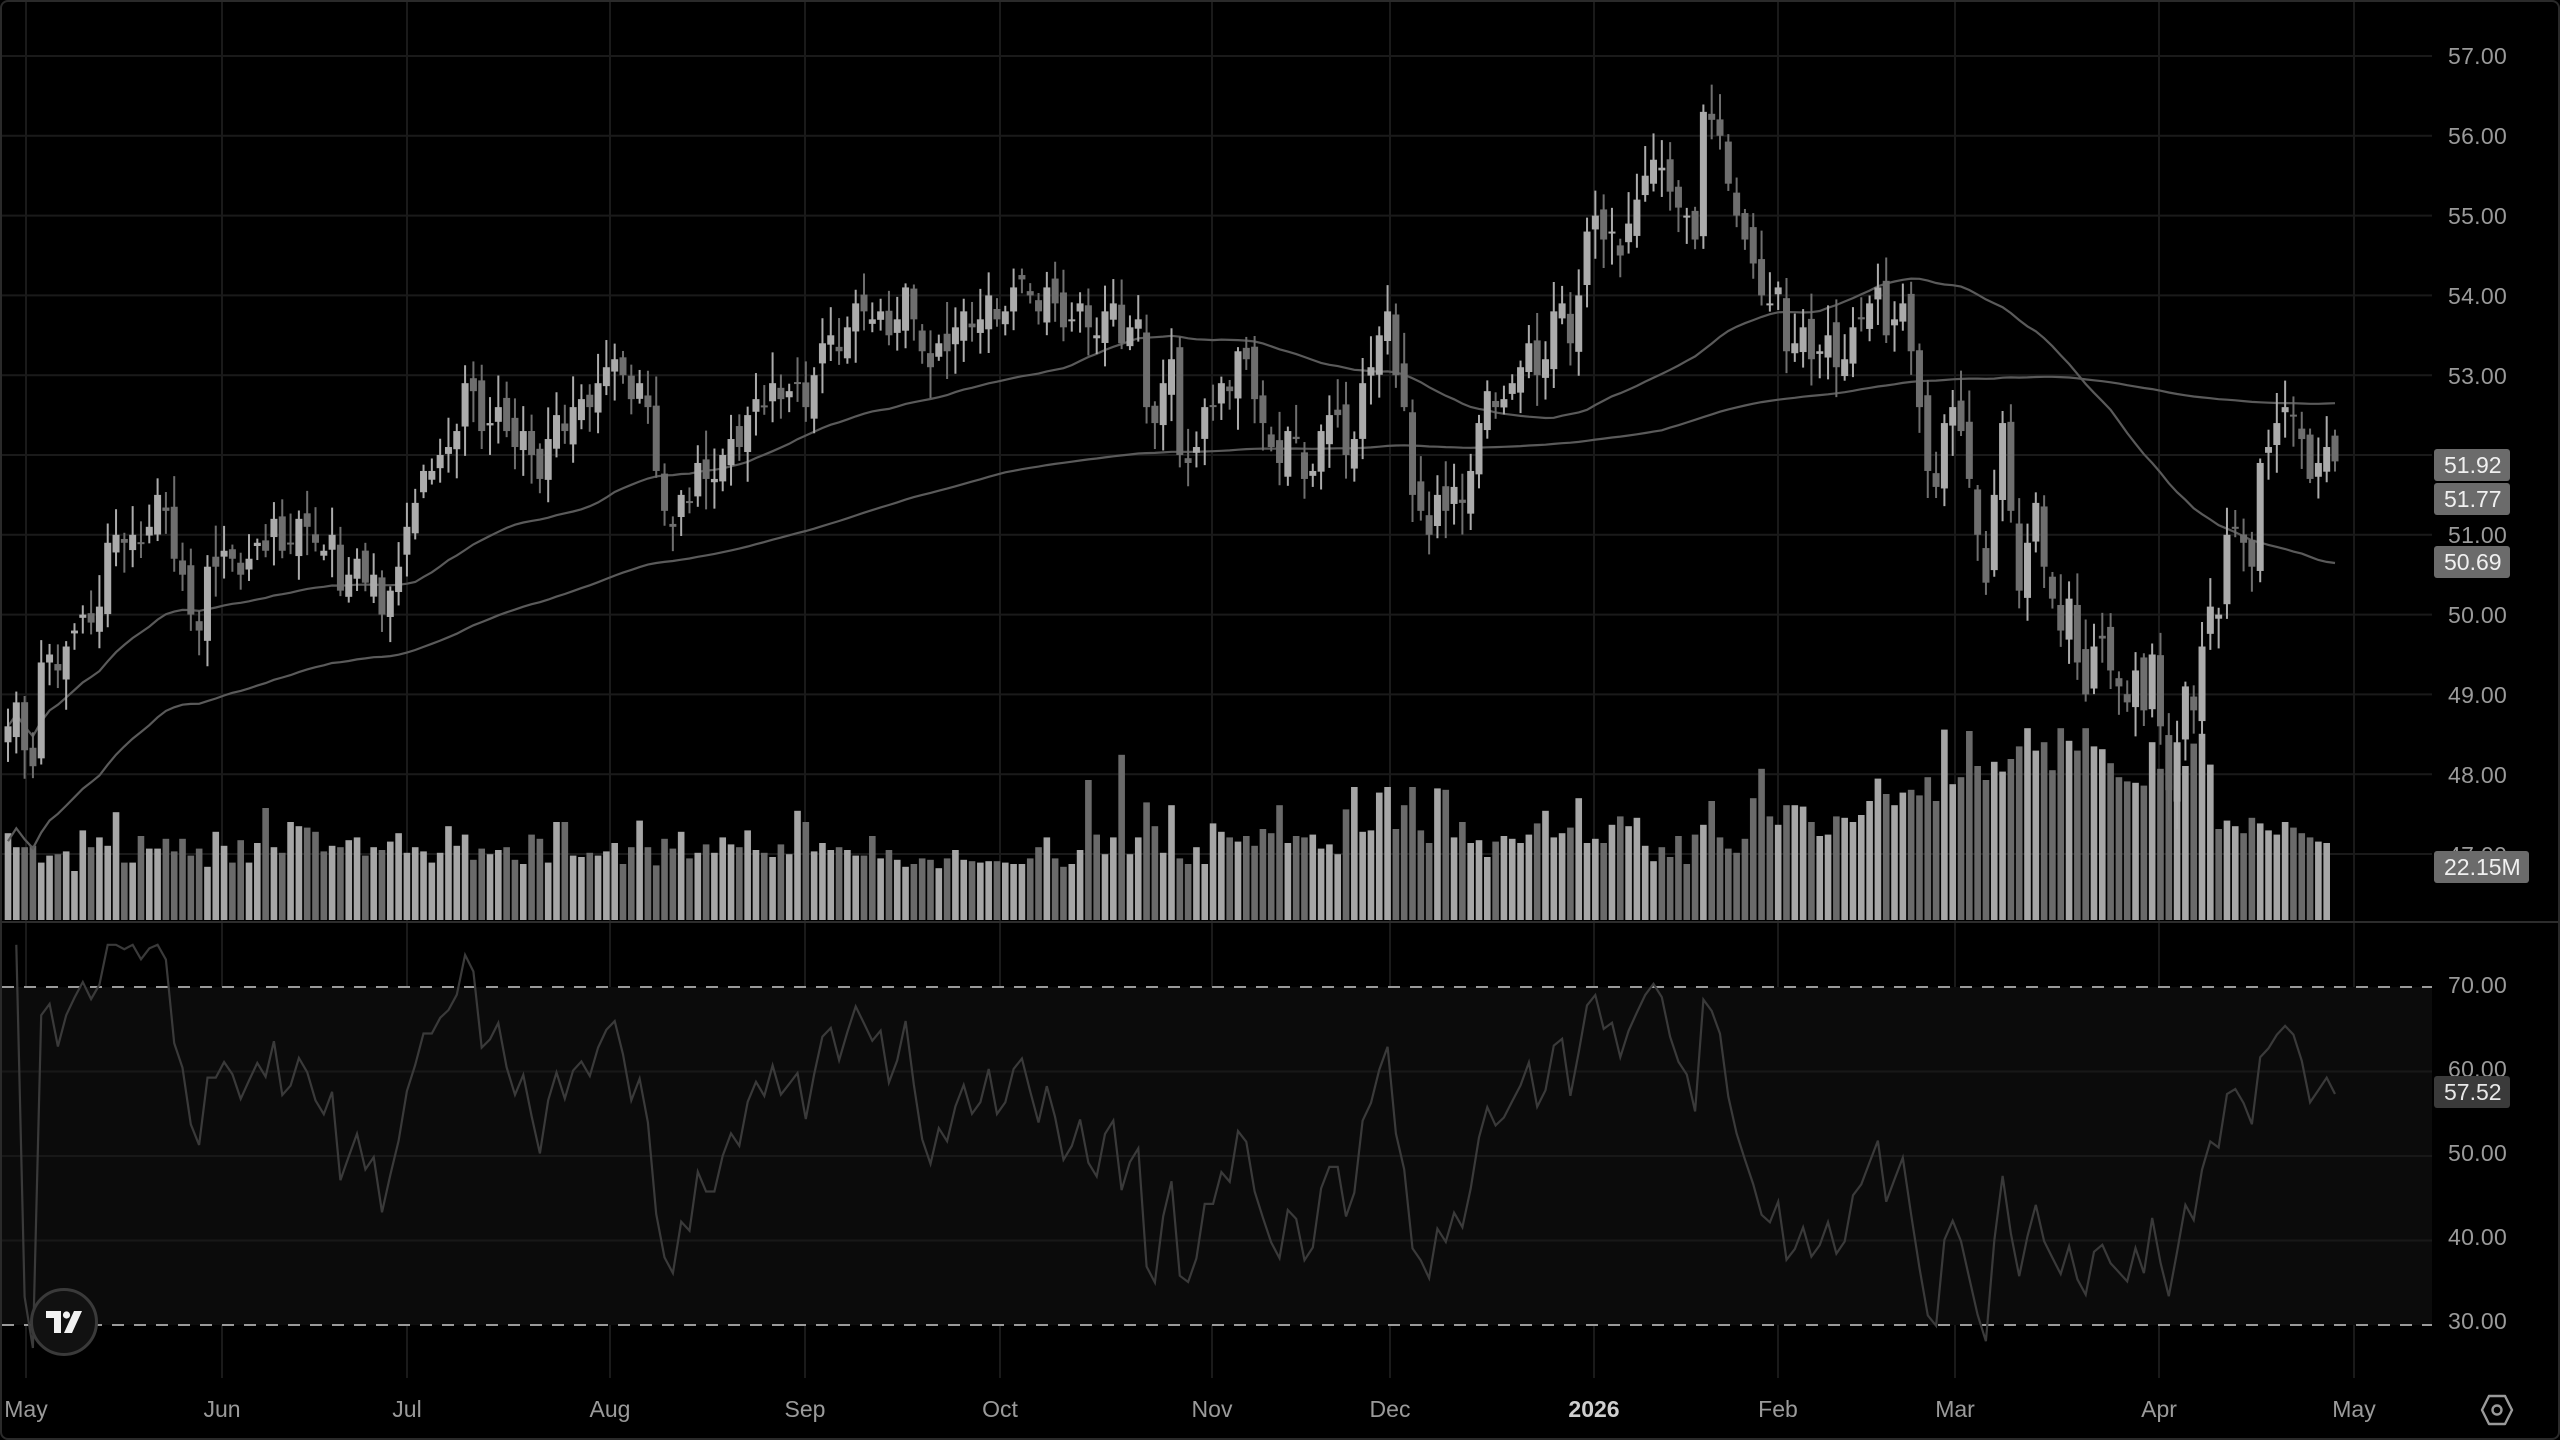 The width and height of the screenshot is (2560, 1440). I want to click on x-tick-may: May, so click(26, 1409).